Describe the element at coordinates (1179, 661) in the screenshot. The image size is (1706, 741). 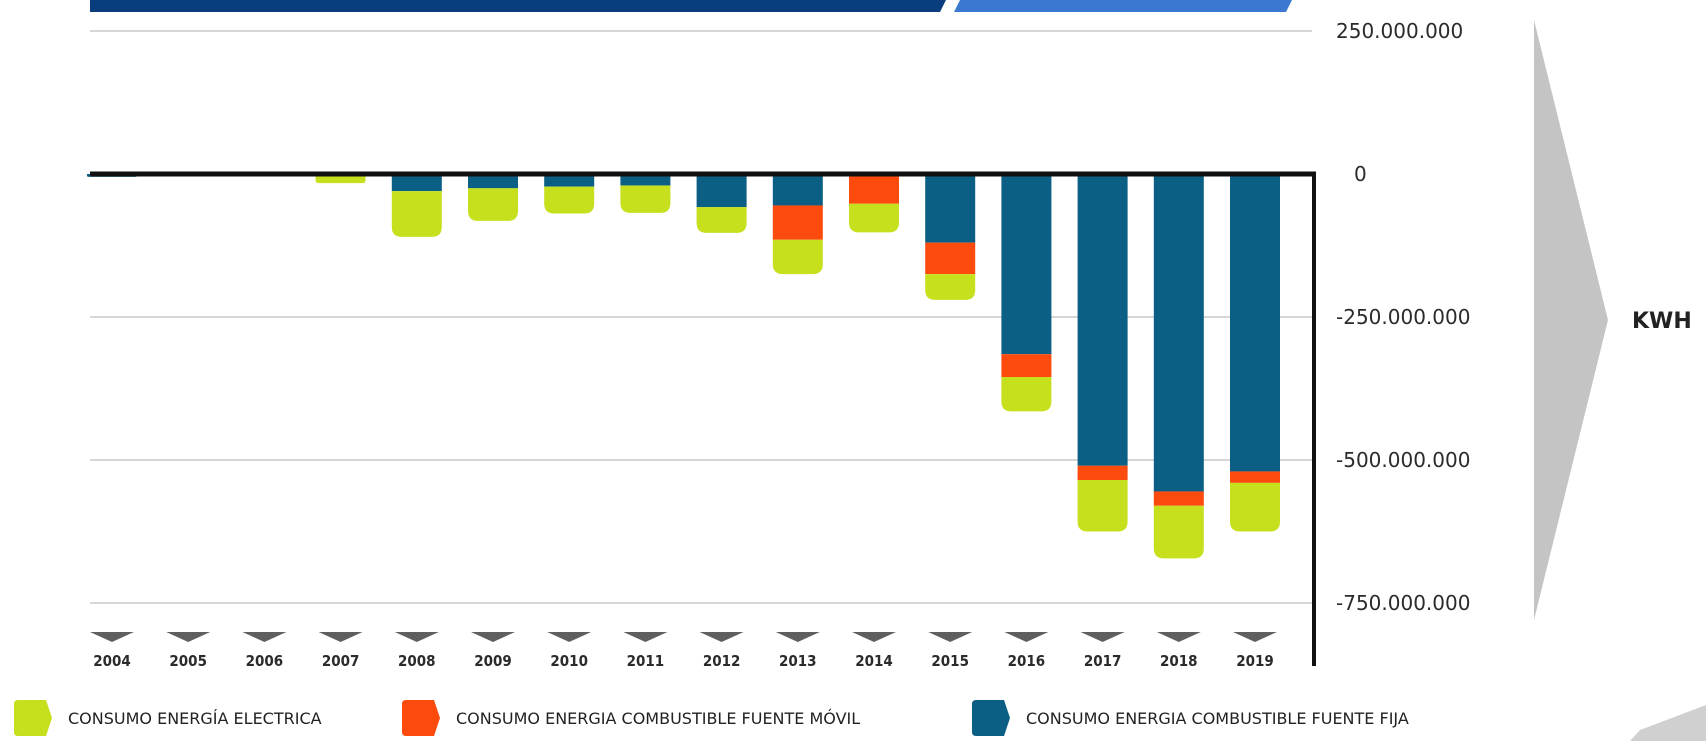
I see `x-tick-label: 2018` at that location.